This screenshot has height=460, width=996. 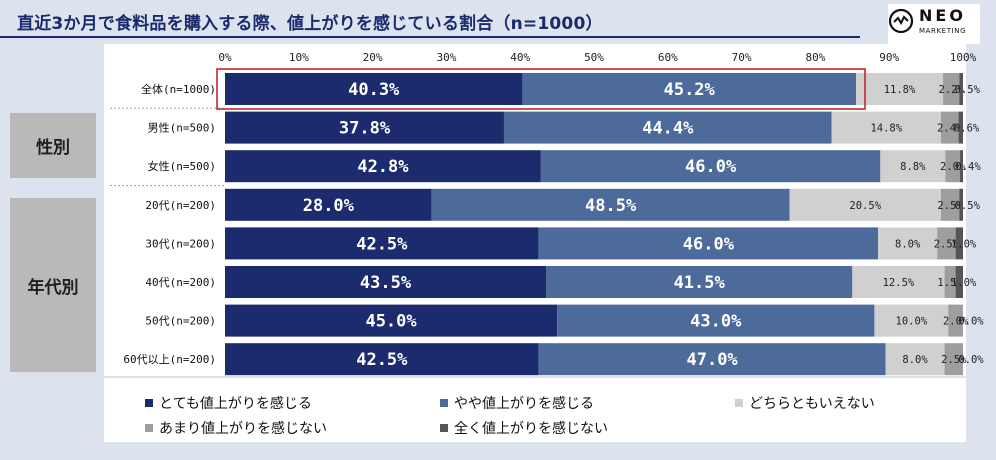 What do you see at coordinates (531, 429) in the screenshot?
I see `legend-label: 全く値上がりを感じない` at bounding box center [531, 429].